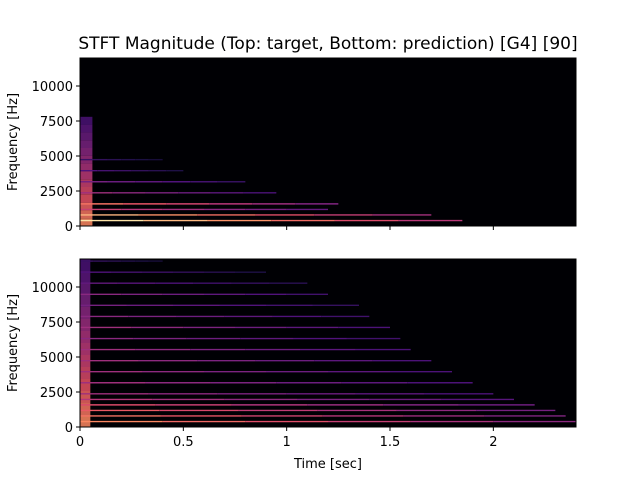  What do you see at coordinates (52, 87) in the screenshot?
I see `target-y-tick-label: 10000` at bounding box center [52, 87].